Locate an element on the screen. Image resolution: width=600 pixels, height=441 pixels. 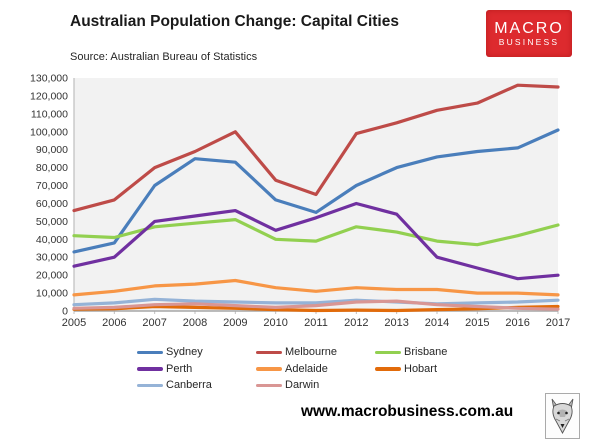
legend-item-brisbane: Brisbane is located at coordinates (434, 352).